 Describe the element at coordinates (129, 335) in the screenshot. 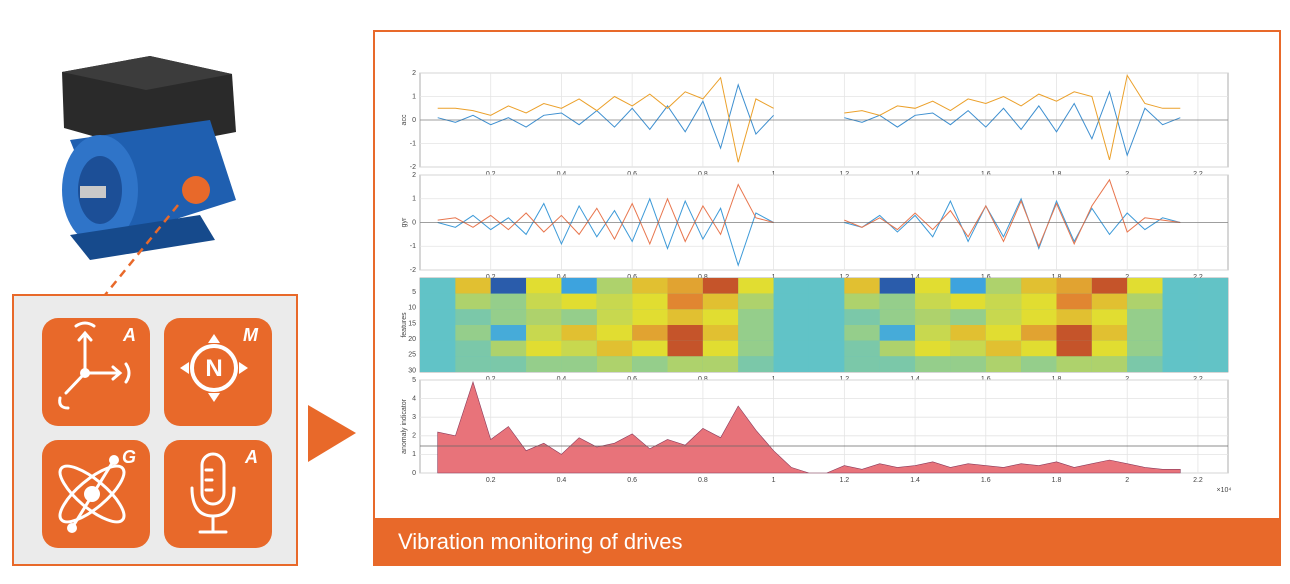

I see `sensor-letter: A` at that location.